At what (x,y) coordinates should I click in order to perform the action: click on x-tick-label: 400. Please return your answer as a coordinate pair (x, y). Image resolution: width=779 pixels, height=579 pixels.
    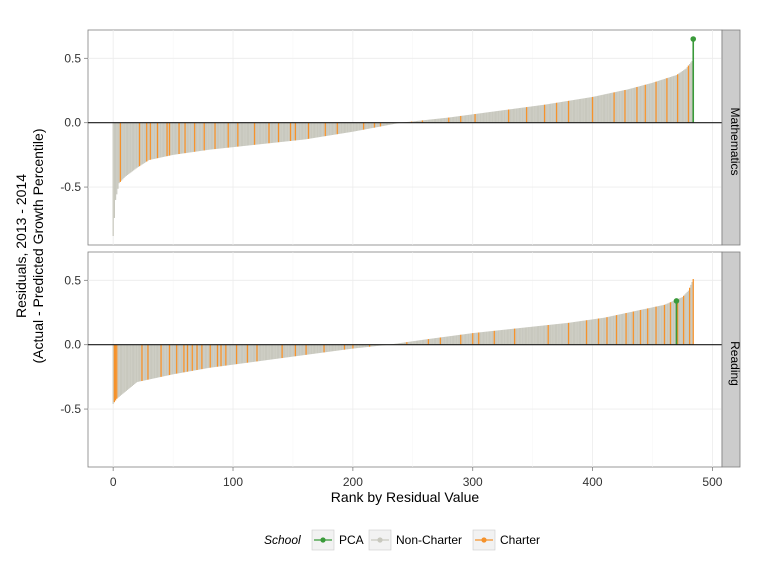
    Looking at the image, I should click on (593, 482).